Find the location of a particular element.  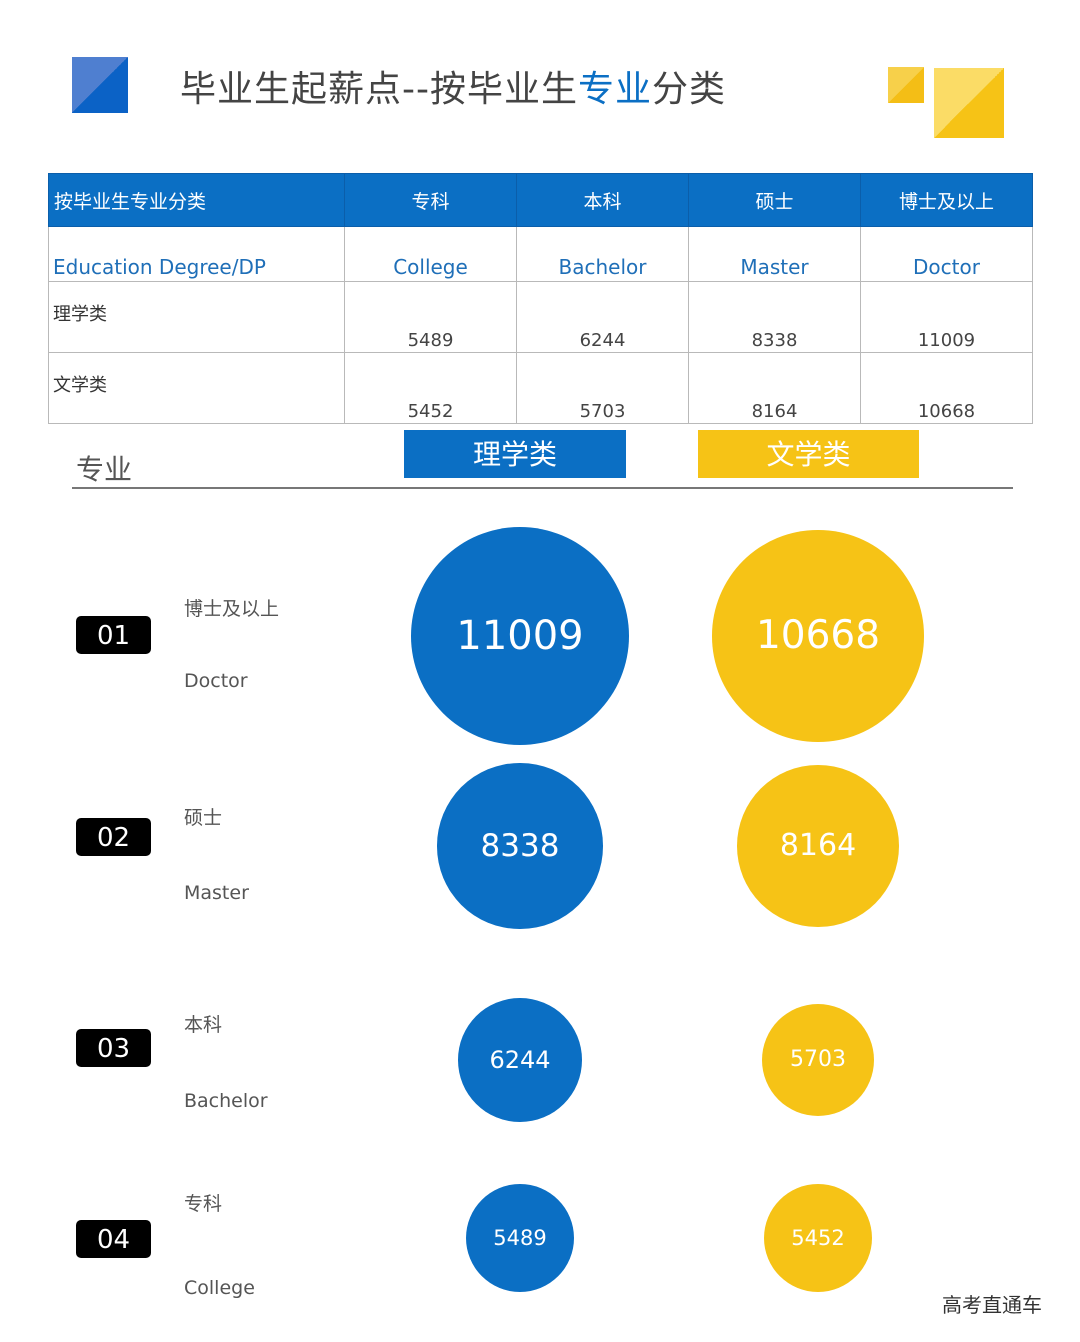

bubble-value-label: 8164 is located at coordinates (818, 846).